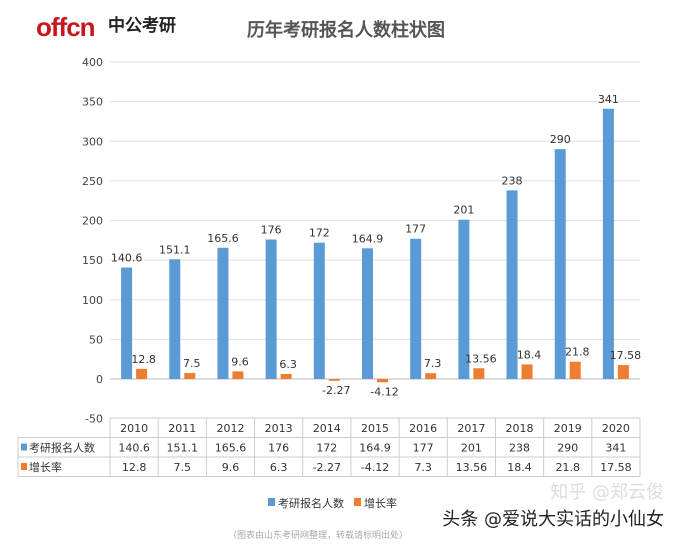 This screenshot has width=674, height=546. I want to click on y-tick-label: 350, so click(92, 102).